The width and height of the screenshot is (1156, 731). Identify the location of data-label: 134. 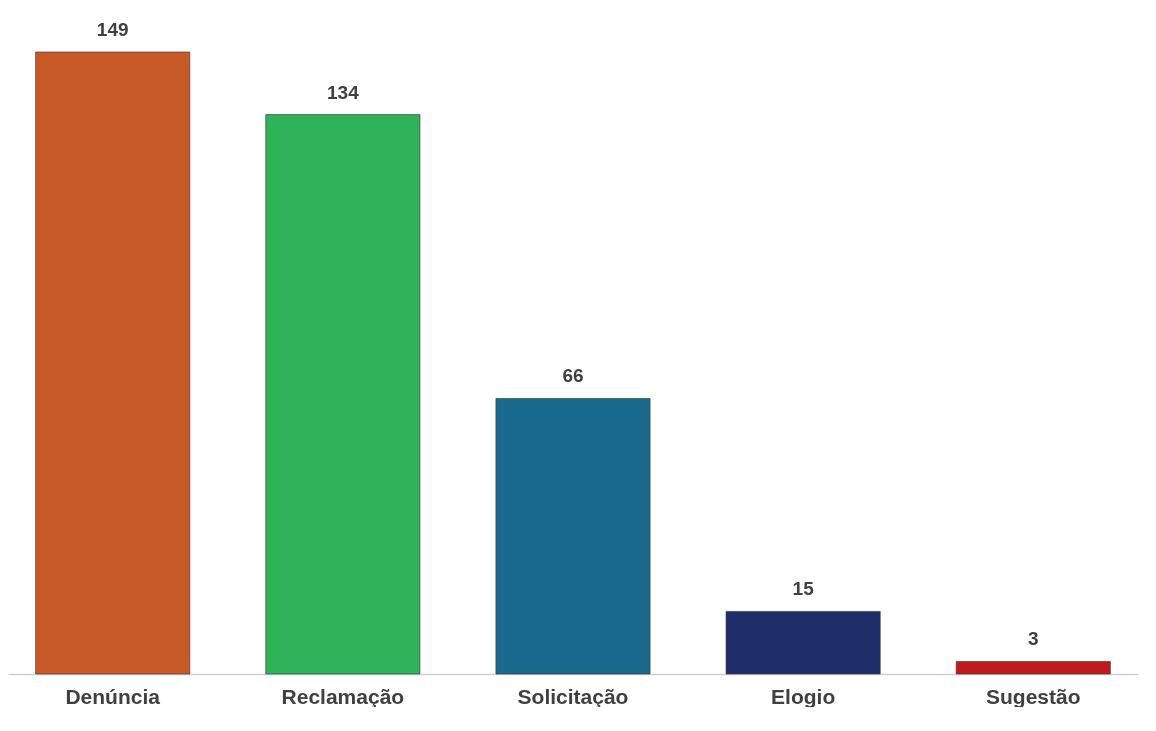
(343, 92).